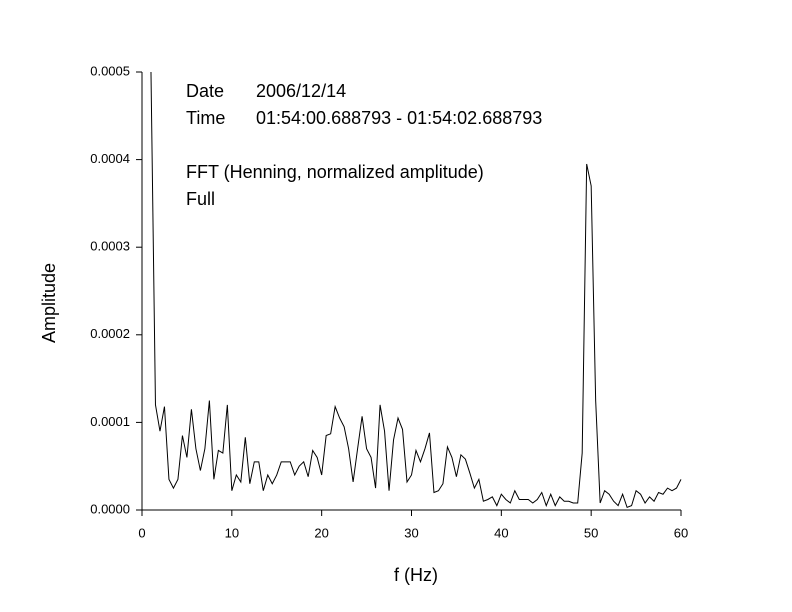 Image resolution: width=792 pixels, height=612 pixels. Describe the element at coordinates (110, 421) in the screenshot. I see `y-tick-label: 0.0001` at that location.